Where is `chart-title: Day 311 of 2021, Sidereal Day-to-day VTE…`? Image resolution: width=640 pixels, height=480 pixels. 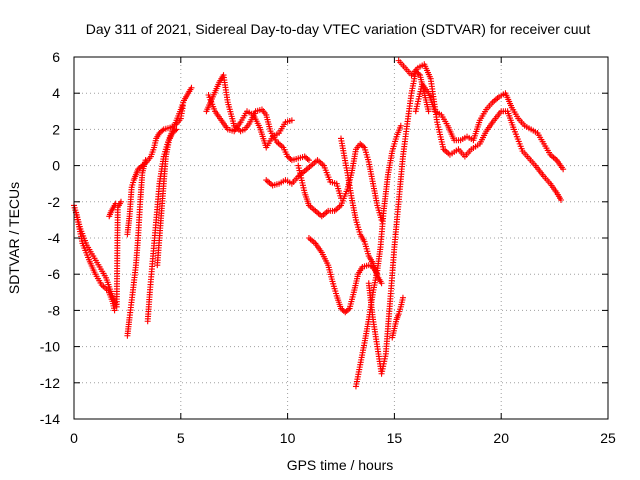
chart-title: Day 311 of 2021, Sidereal Day-to-day VTE… is located at coordinates (338, 29).